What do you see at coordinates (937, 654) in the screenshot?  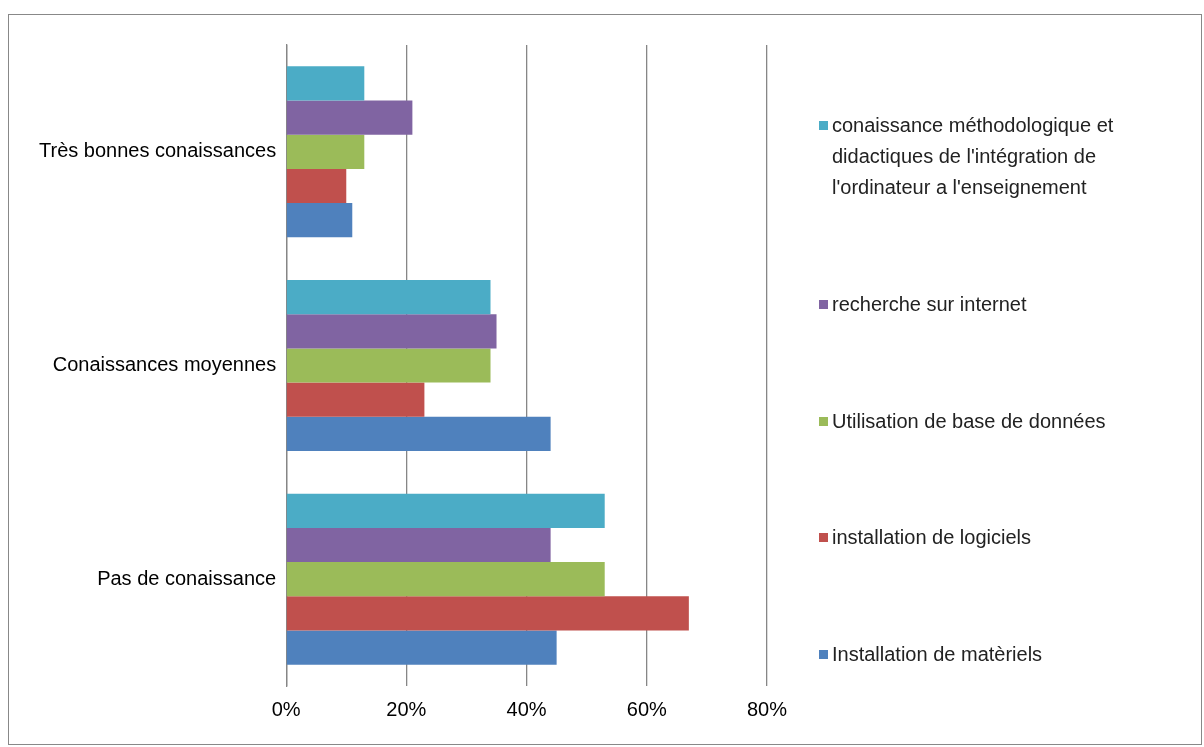 I see `legend-label: Installation de matèriels` at bounding box center [937, 654].